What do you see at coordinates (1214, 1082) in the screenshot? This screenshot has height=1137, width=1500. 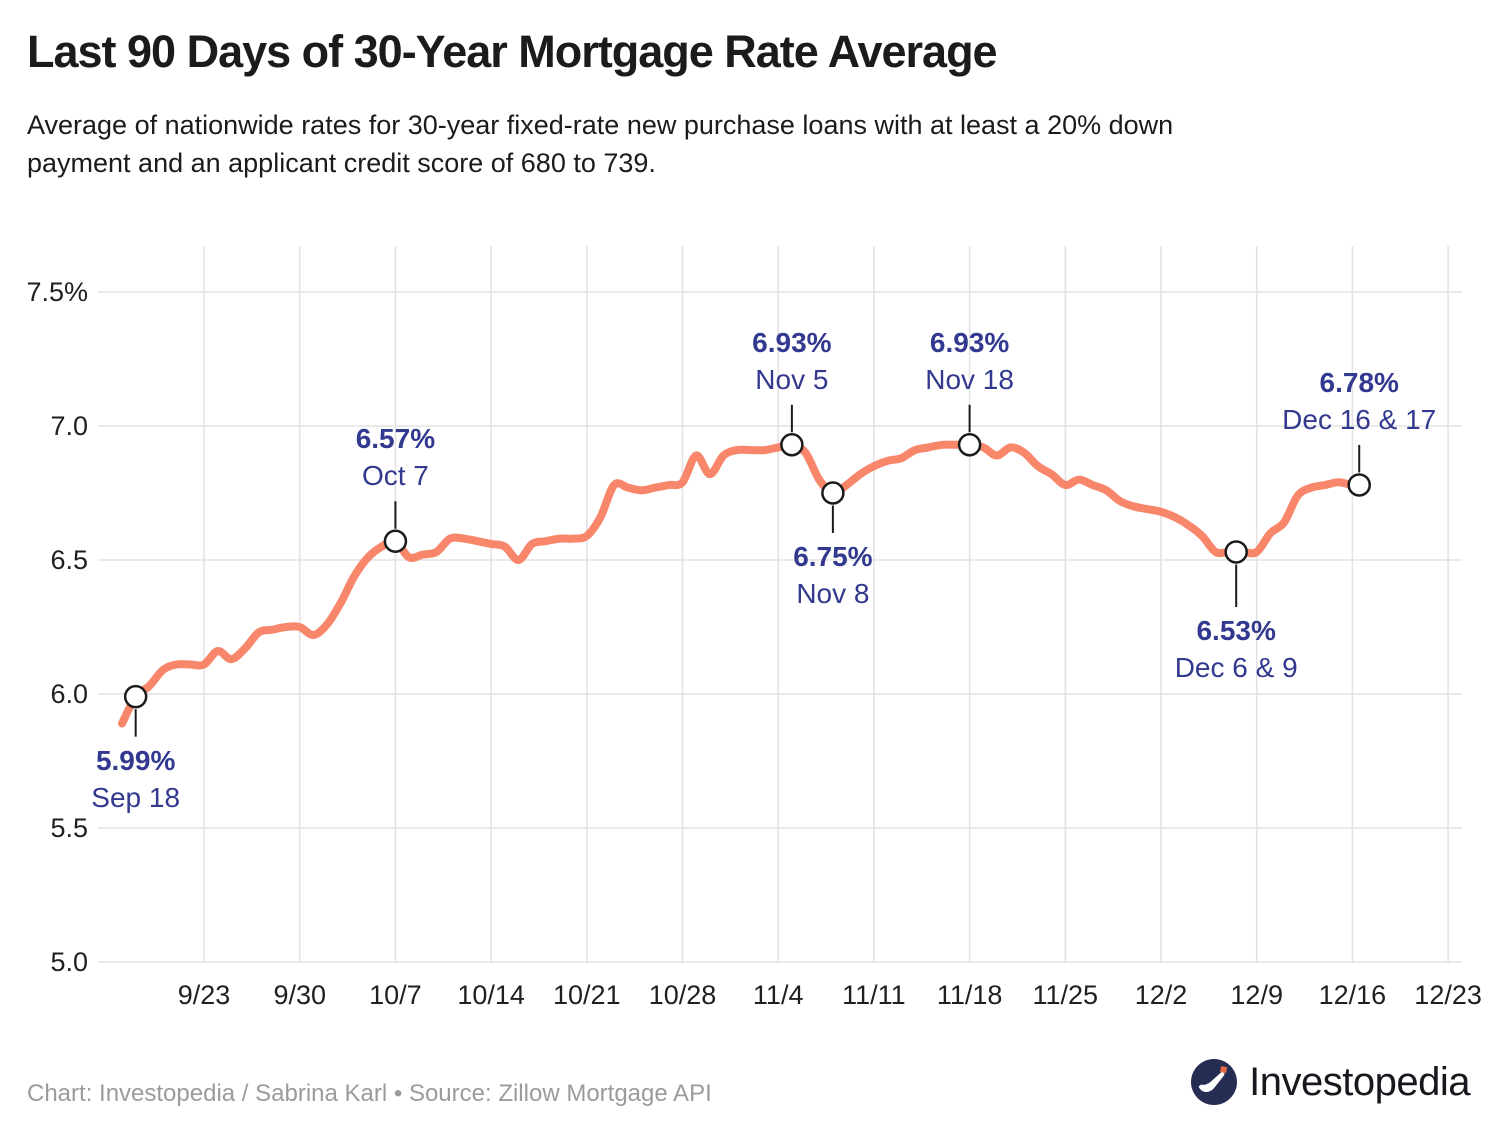 I see `investopedia-logo-icon` at bounding box center [1214, 1082].